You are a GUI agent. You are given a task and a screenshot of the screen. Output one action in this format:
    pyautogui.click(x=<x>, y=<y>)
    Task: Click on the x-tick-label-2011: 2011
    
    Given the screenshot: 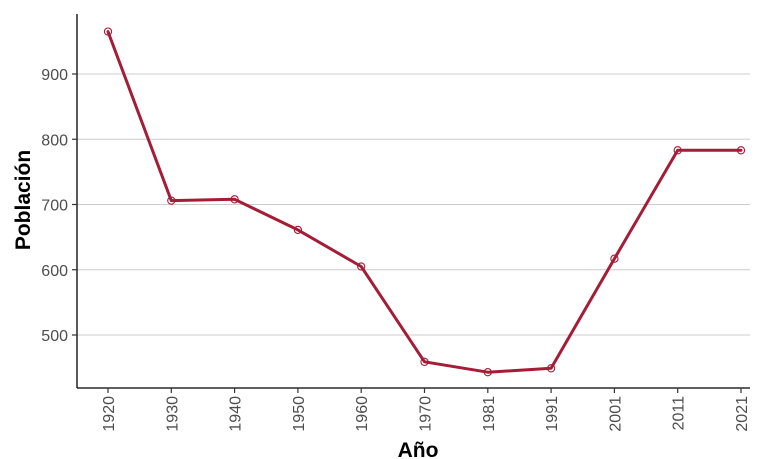 What is the action you would take?
    pyautogui.click(x=679, y=413)
    